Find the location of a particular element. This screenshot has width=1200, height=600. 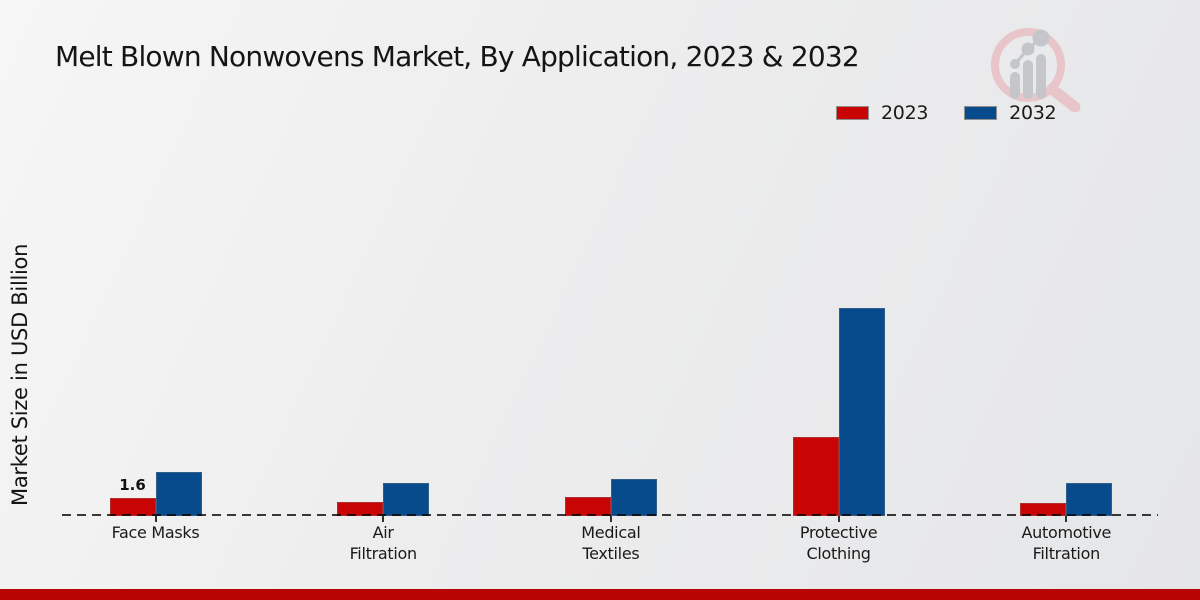

x-axis-label-air-filtration: Air Filtration is located at coordinates (383, 543).